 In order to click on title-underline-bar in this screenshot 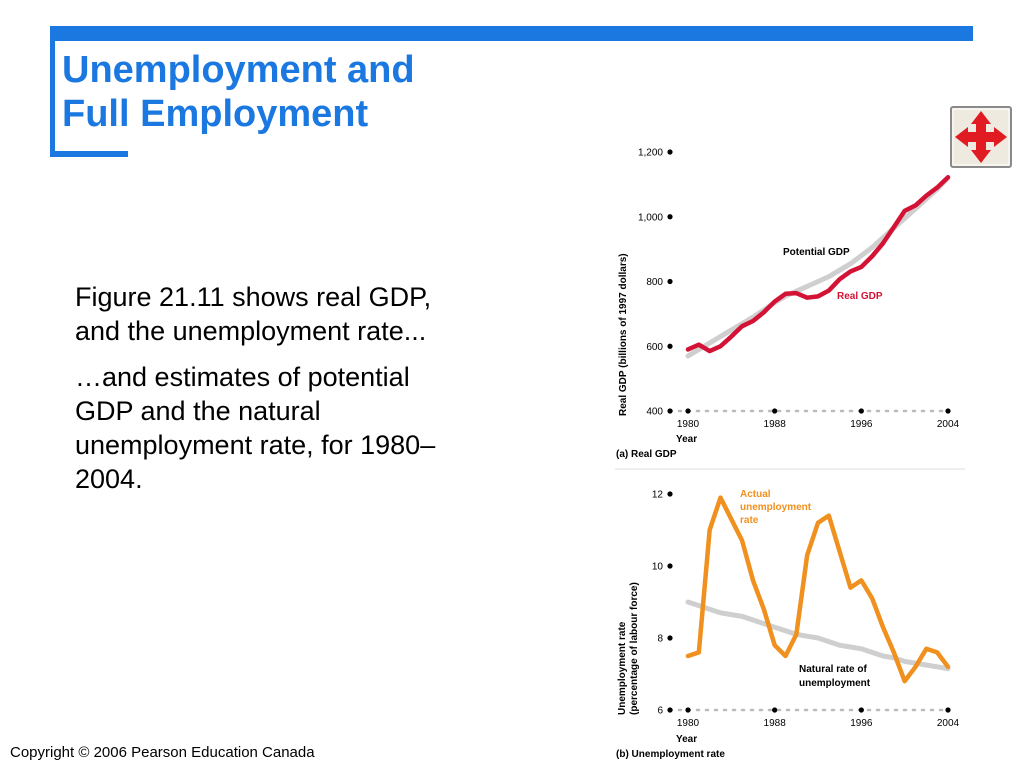, I will do `click(89, 154)`.